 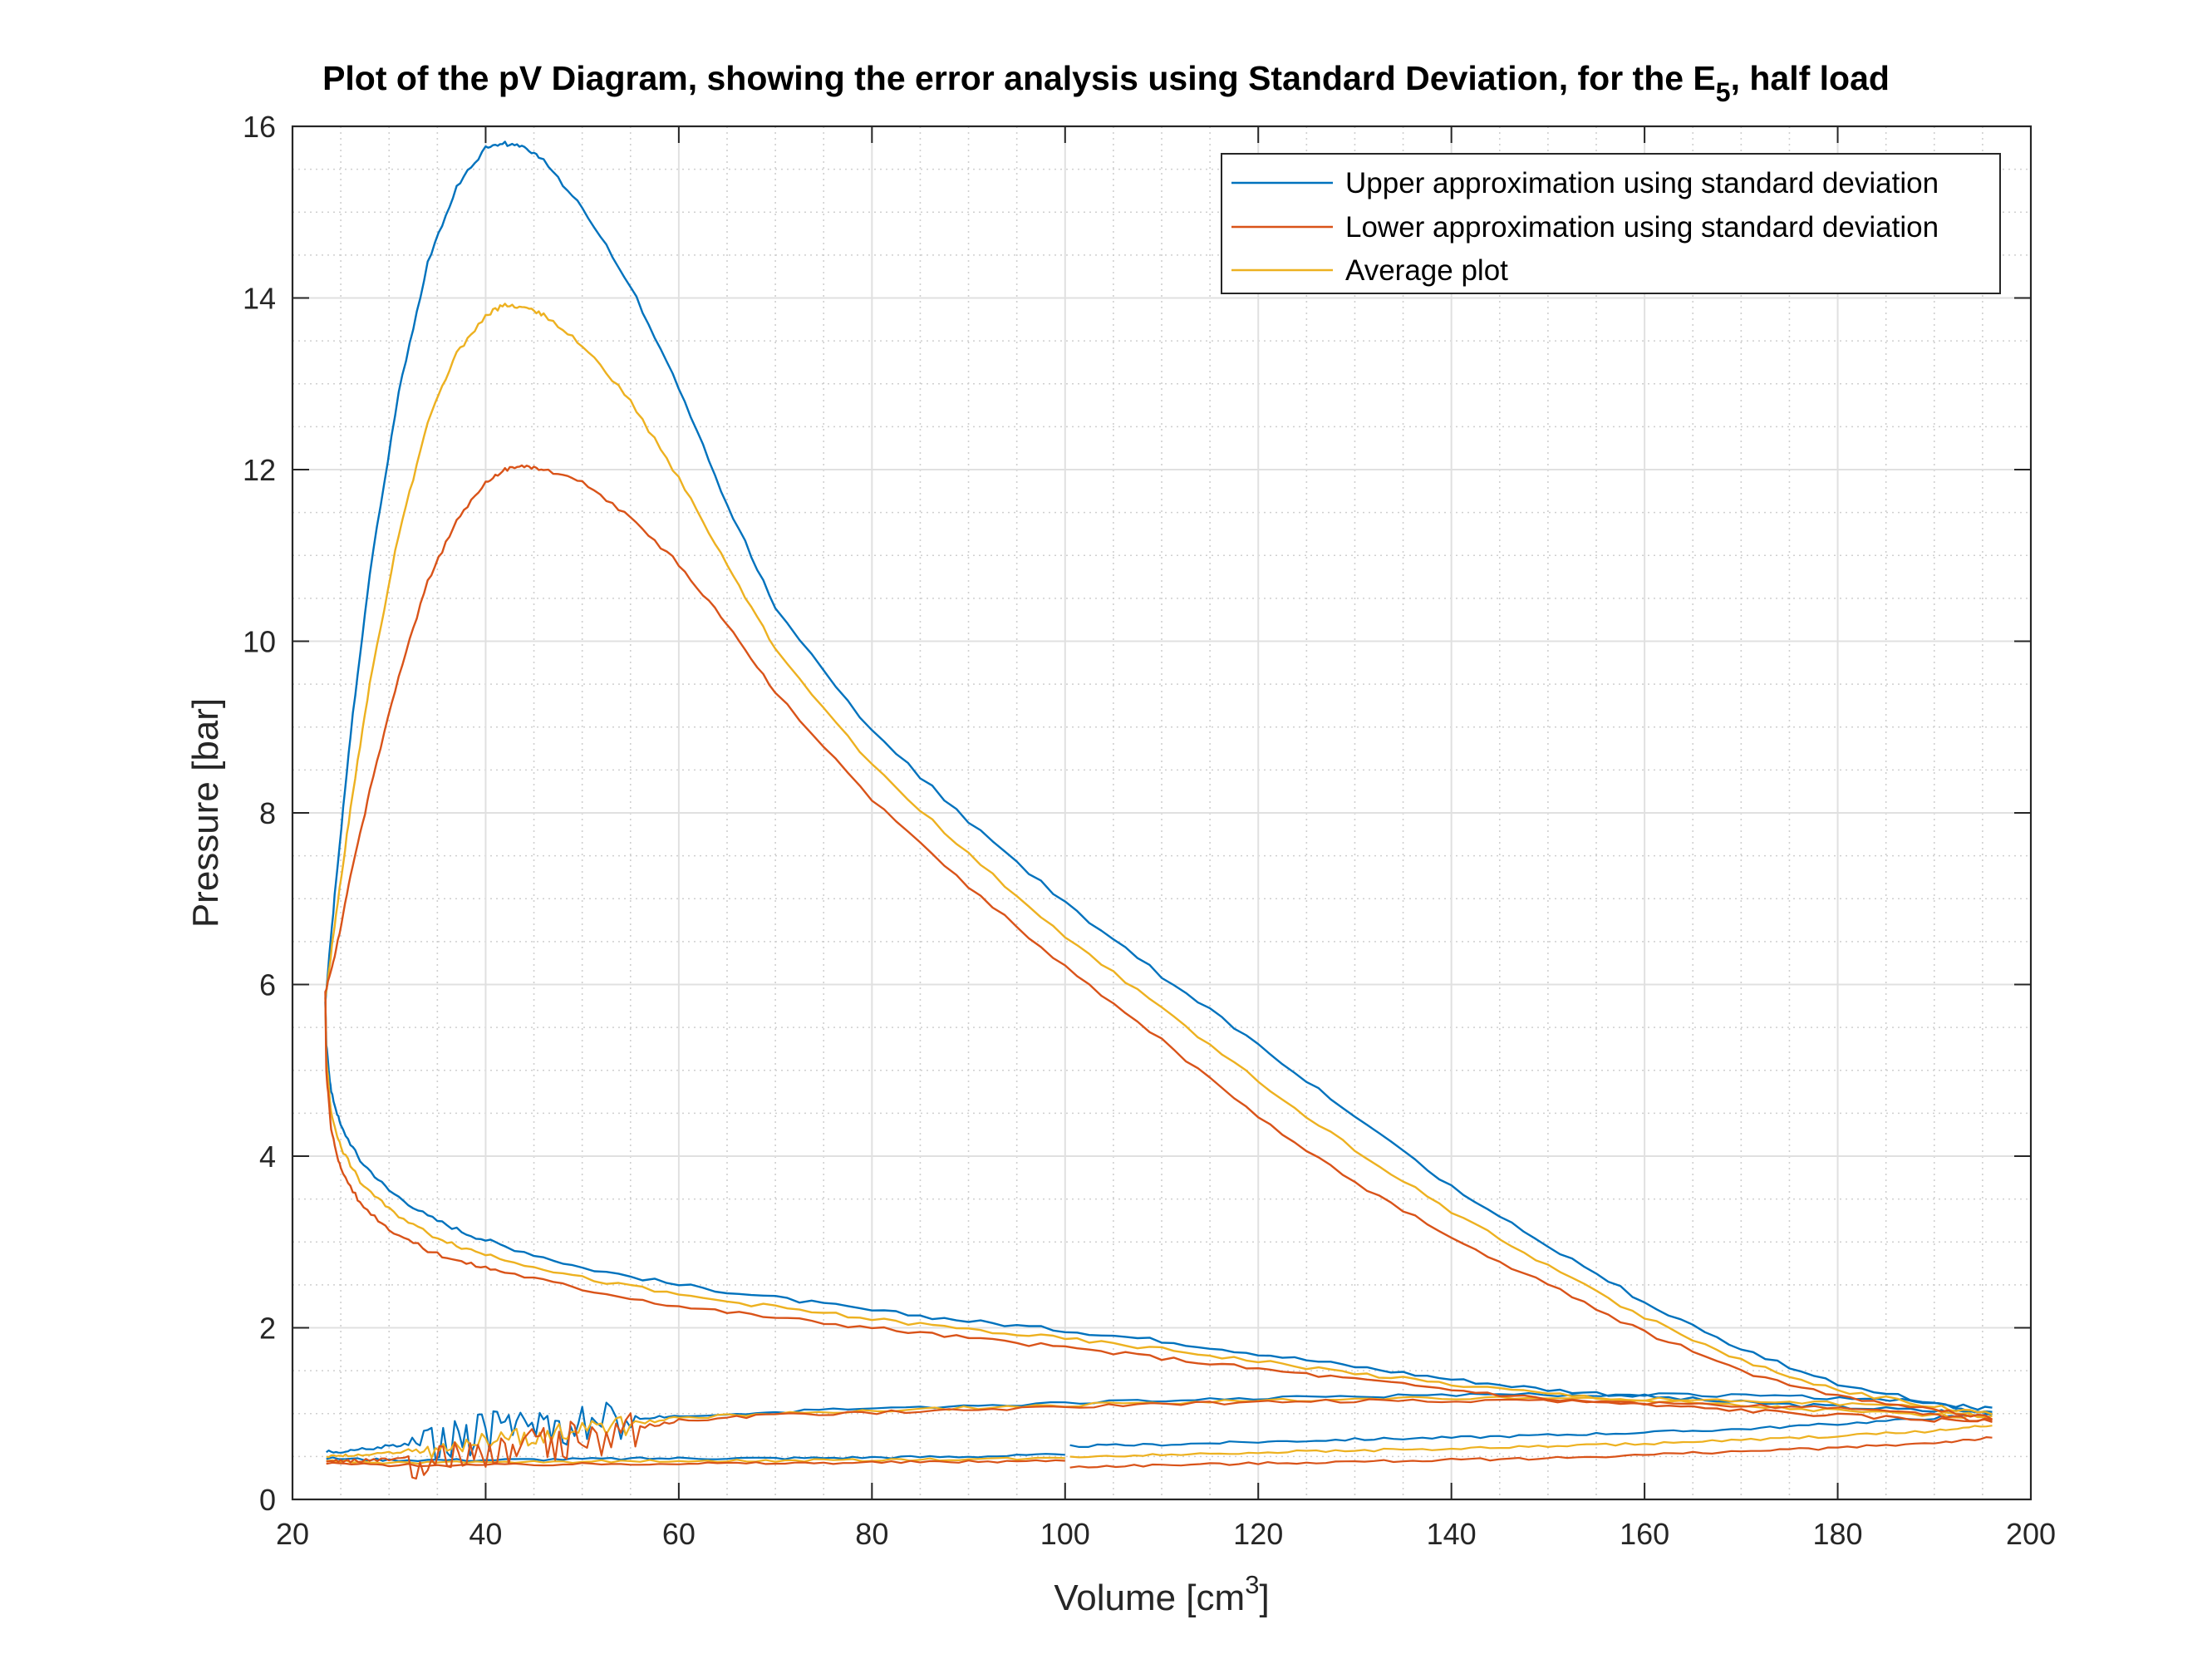 I want to click on y-tick-label: 2, so click(x=267, y=1329).